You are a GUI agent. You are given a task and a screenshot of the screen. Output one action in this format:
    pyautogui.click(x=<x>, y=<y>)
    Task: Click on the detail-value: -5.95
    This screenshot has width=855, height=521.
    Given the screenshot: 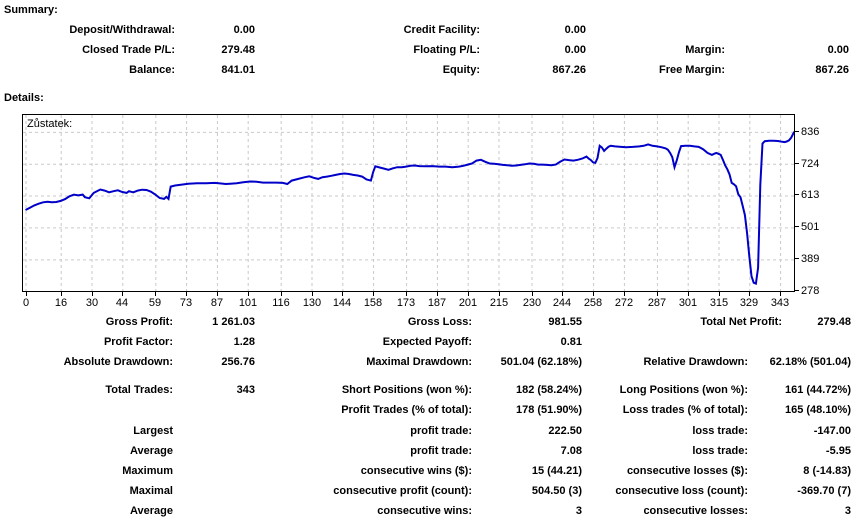 What is the action you would take?
    pyautogui.click(x=838, y=451)
    